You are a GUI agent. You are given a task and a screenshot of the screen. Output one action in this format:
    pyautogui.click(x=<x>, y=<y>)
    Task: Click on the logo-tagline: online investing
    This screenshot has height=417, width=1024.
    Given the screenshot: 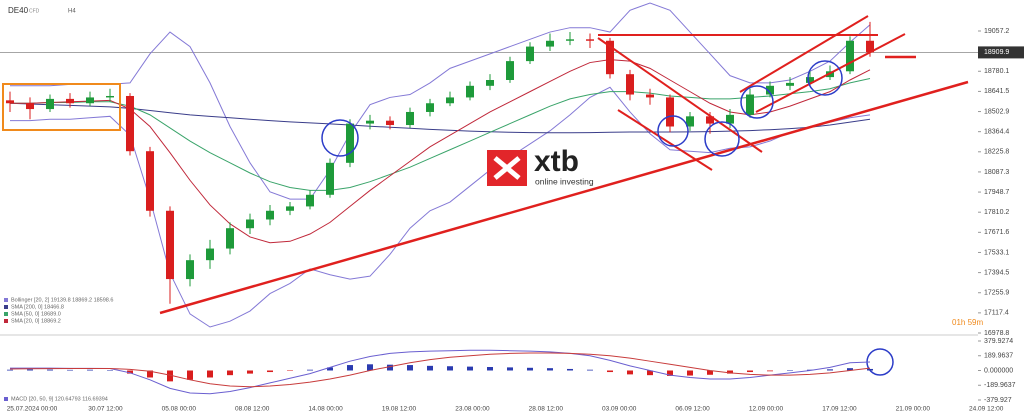 What is the action you would take?
    pyautogui.click(x=564, y=181)
    